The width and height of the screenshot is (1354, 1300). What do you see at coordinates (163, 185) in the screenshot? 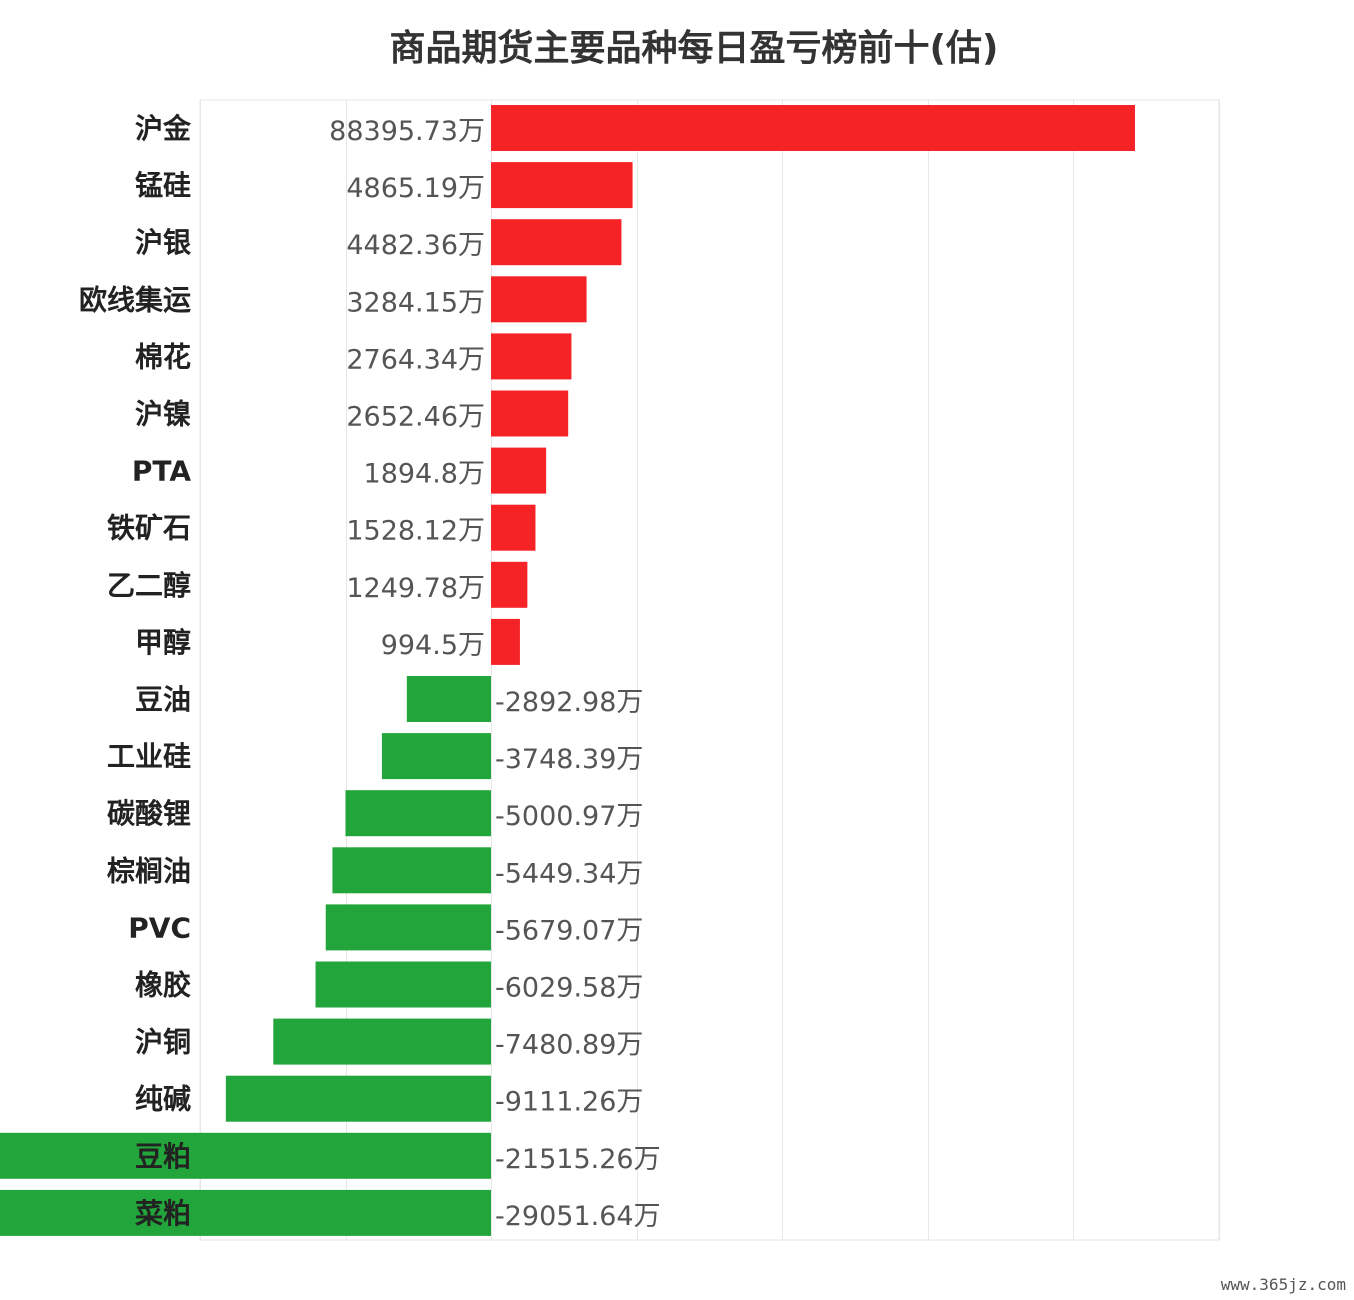
I see `category-label: 锰硅` at bounding box center [163, 185].